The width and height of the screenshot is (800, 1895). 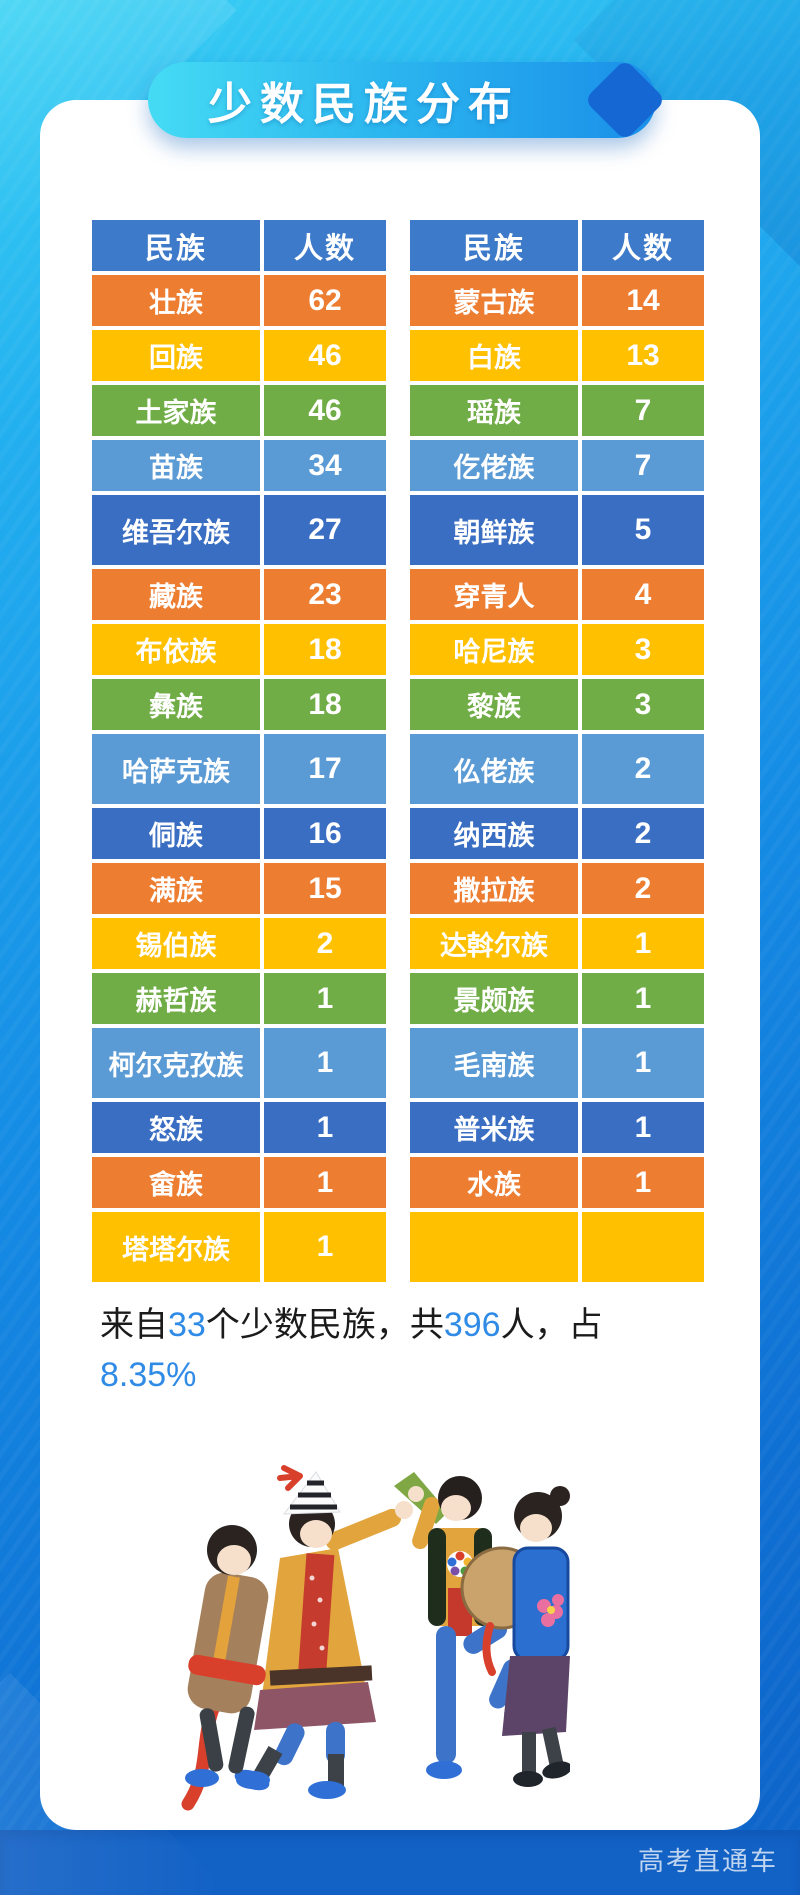 What do you see at coordinates (176, 1182) in the screenshot?
I see `ethnicity-cell: 畲族` at bounding box center [176, 1182].